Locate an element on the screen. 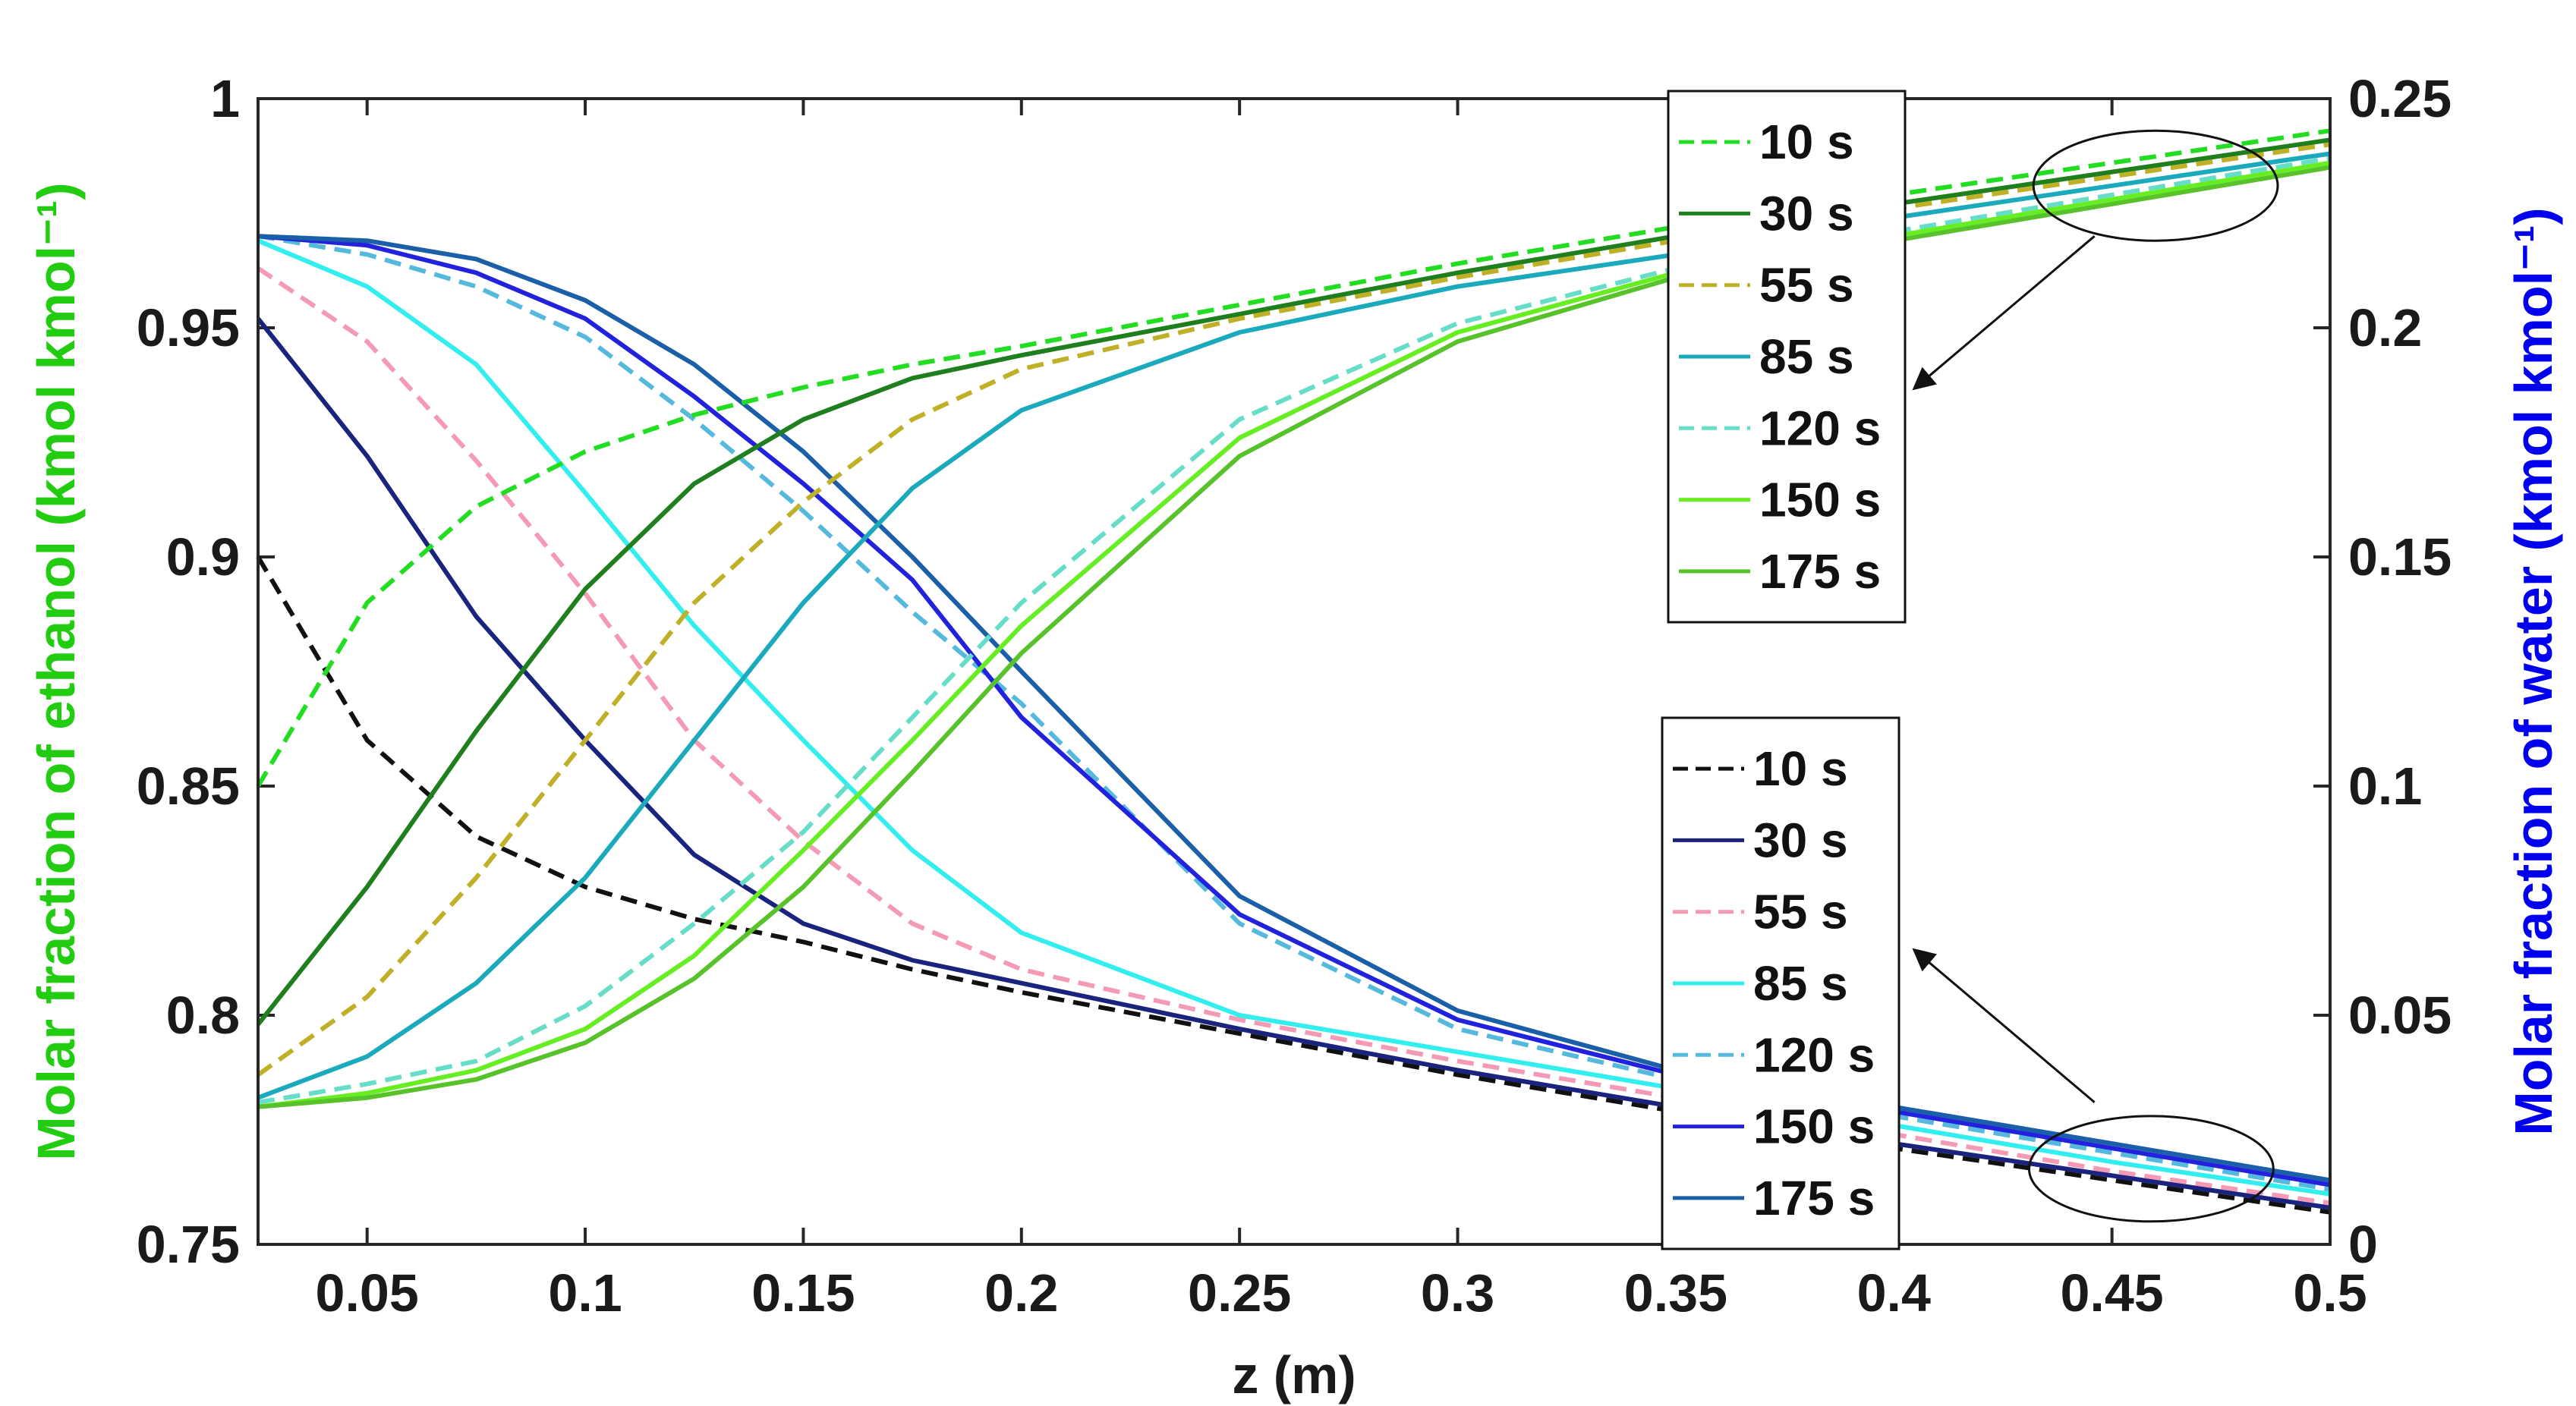 The height and width of the screenshot is (1406, 2576). legend-water: 10 s 30 s 55 s 85 s 120 s 150 s 175 s is located at coordinates (1781, 983).